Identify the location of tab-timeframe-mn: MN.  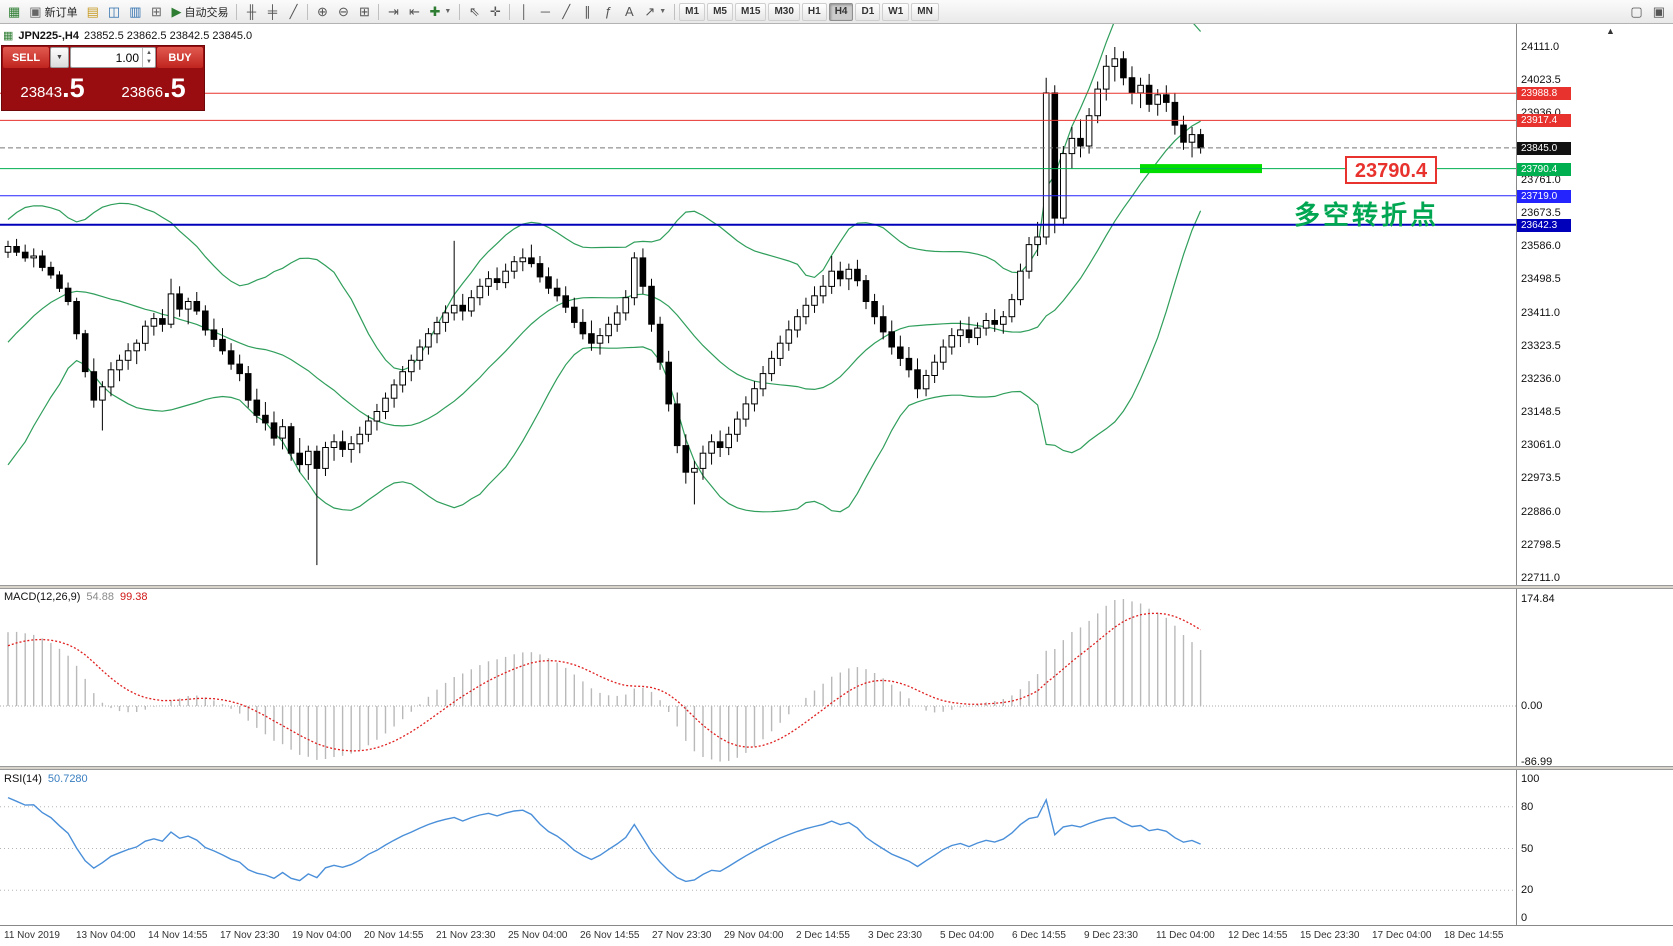
(925, 11).